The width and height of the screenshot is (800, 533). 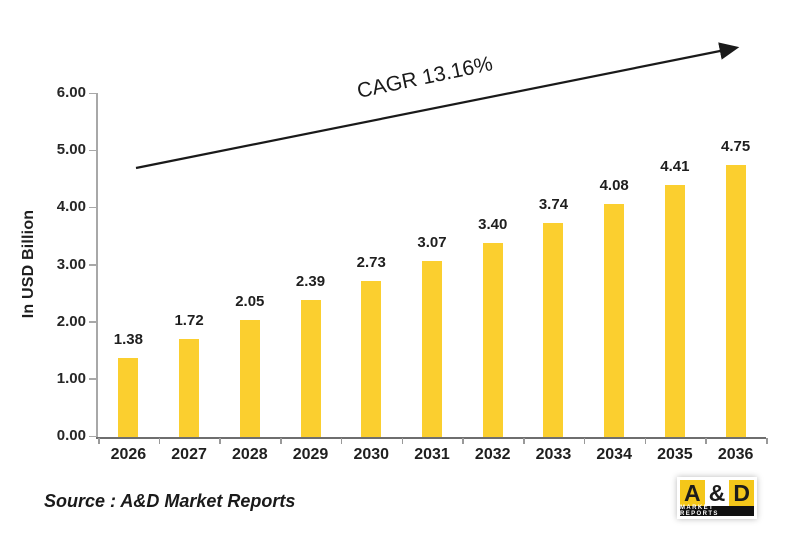 What do you see at coordinates (310, 282) in the screenshot?
I see `bar-value-label: 2.39` at bounding box center [310, 282].